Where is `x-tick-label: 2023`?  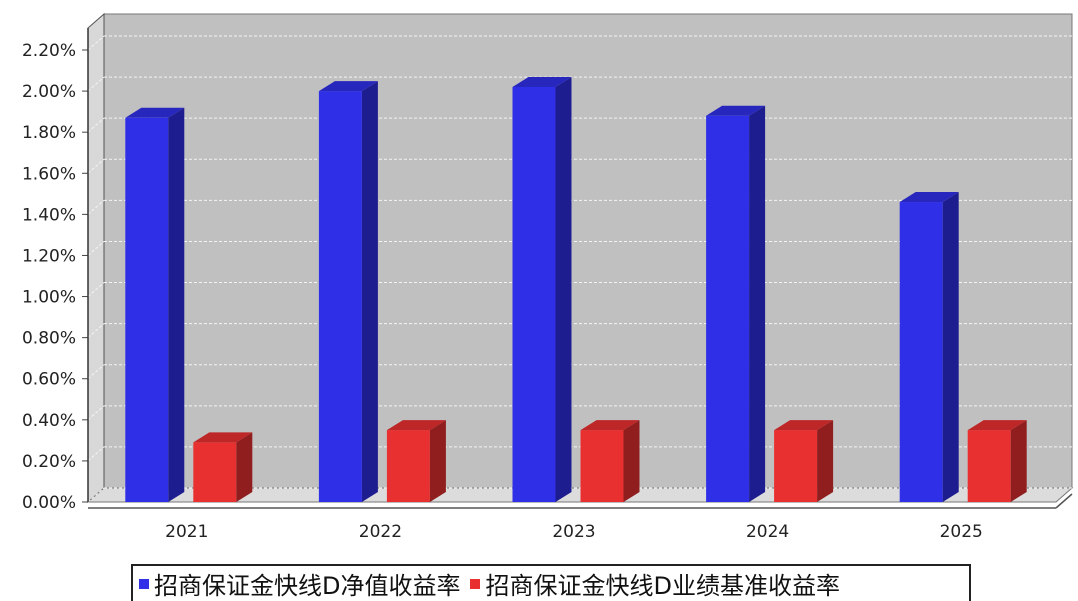
x-tick-label: 2023 is located at coordinates (573, 532).